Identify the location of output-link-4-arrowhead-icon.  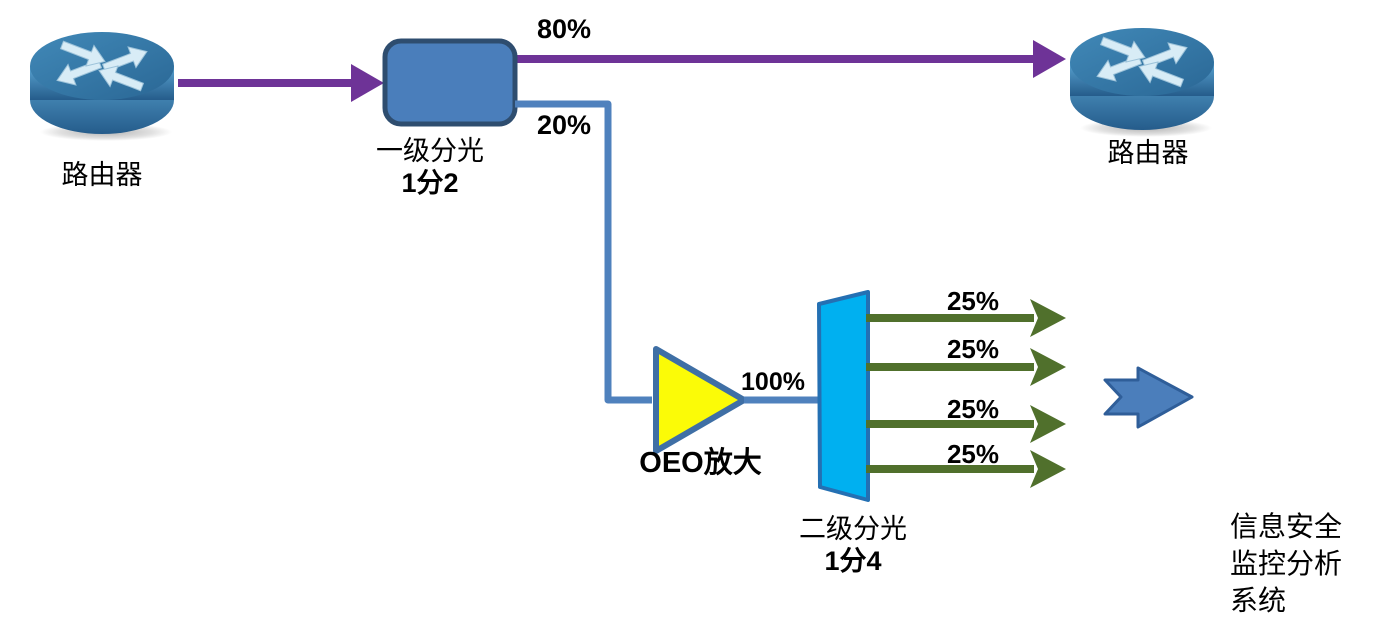
(1048, 469).